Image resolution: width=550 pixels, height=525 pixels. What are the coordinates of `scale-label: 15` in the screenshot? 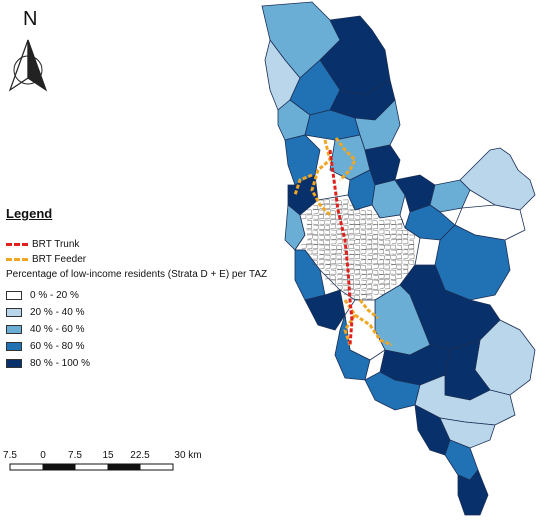 It's located at (108, 455).